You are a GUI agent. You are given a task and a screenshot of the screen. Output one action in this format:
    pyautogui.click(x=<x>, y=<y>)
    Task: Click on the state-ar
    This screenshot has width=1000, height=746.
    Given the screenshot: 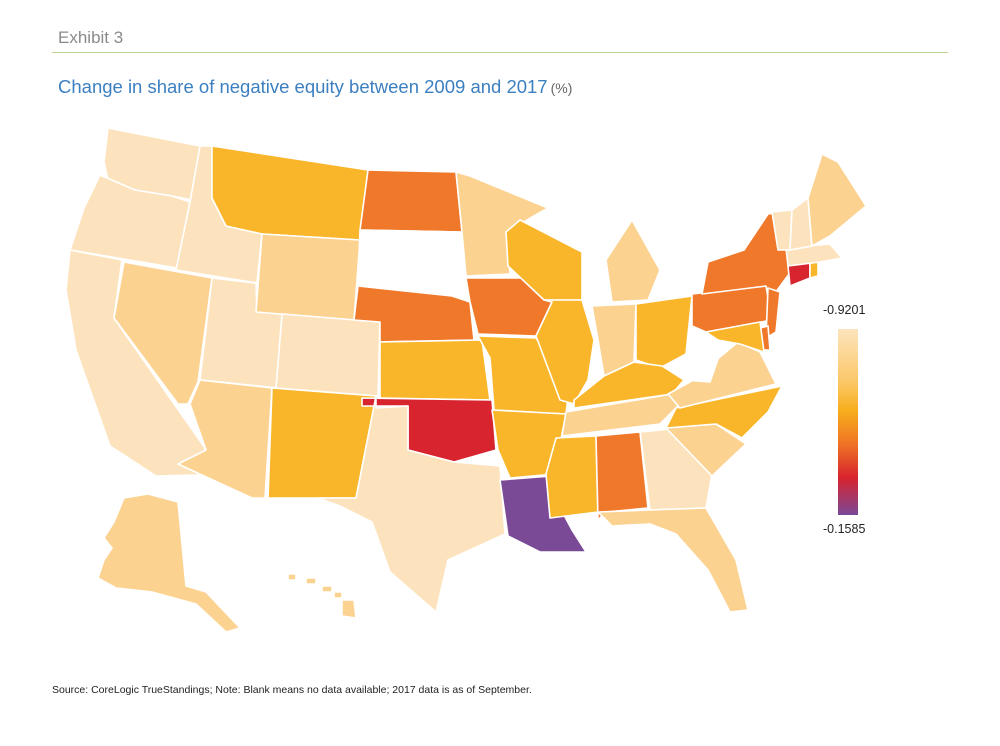 What is the action you would take?
    pyautogui.click(x=529, y=444)
    